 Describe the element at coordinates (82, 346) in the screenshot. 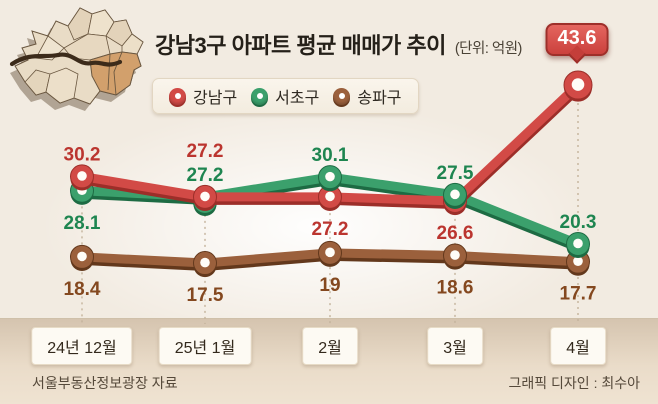

I see `x-axis-label: 24년 12월` at that location.